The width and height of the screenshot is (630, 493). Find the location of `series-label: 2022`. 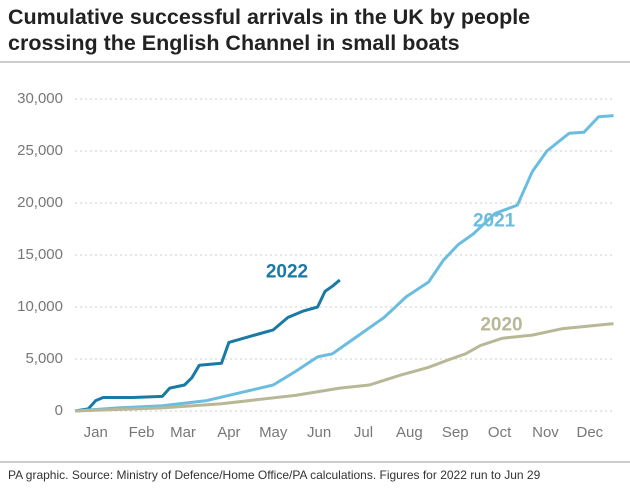

series-label: 2022 is located at coordinates (287, 272).